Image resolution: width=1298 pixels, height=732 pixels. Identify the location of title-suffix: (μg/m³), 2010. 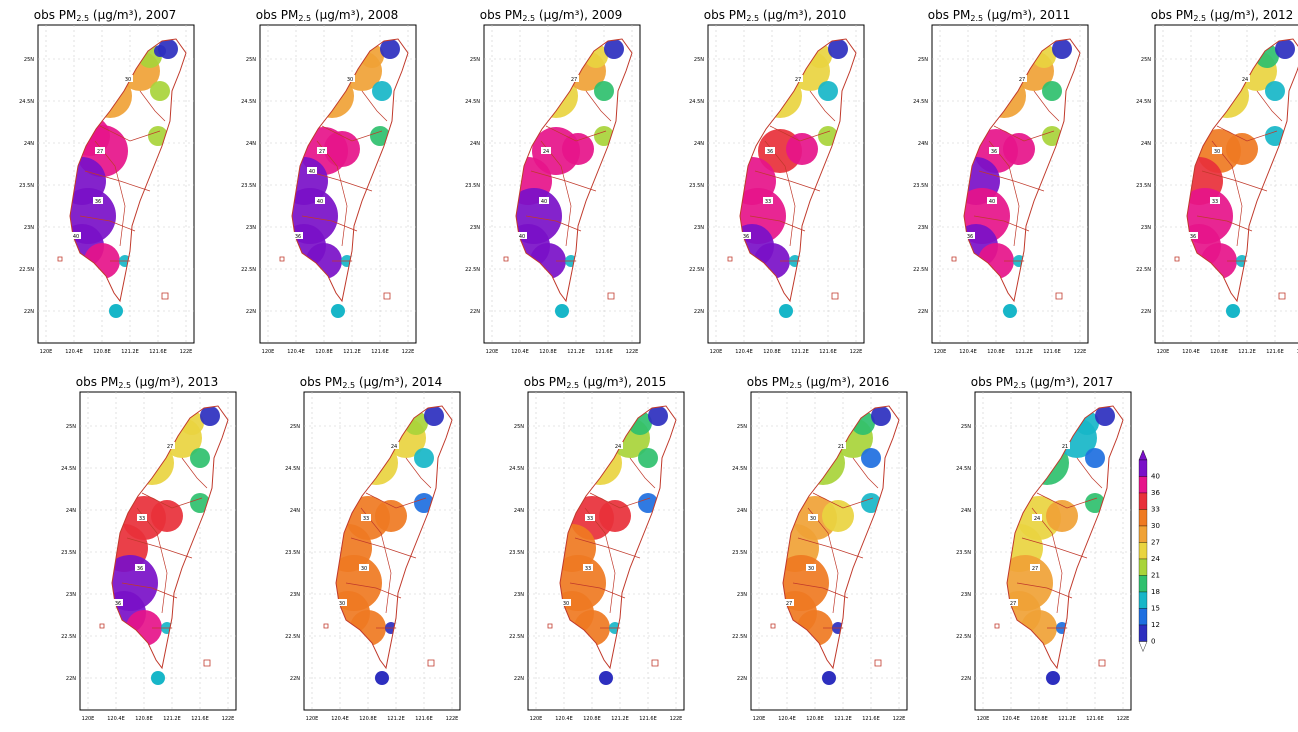
(803, 15).